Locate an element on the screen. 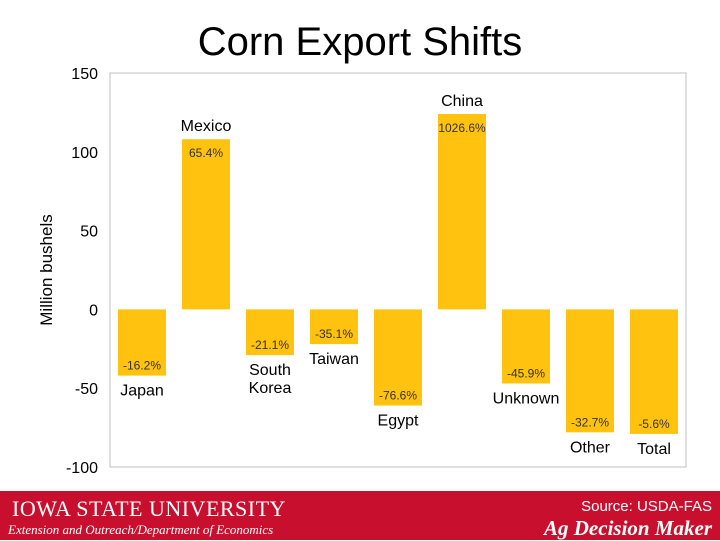 This screenshot has width=720, height=541. bar-pct-label: 65.4% is located at coordinates (206, 153).